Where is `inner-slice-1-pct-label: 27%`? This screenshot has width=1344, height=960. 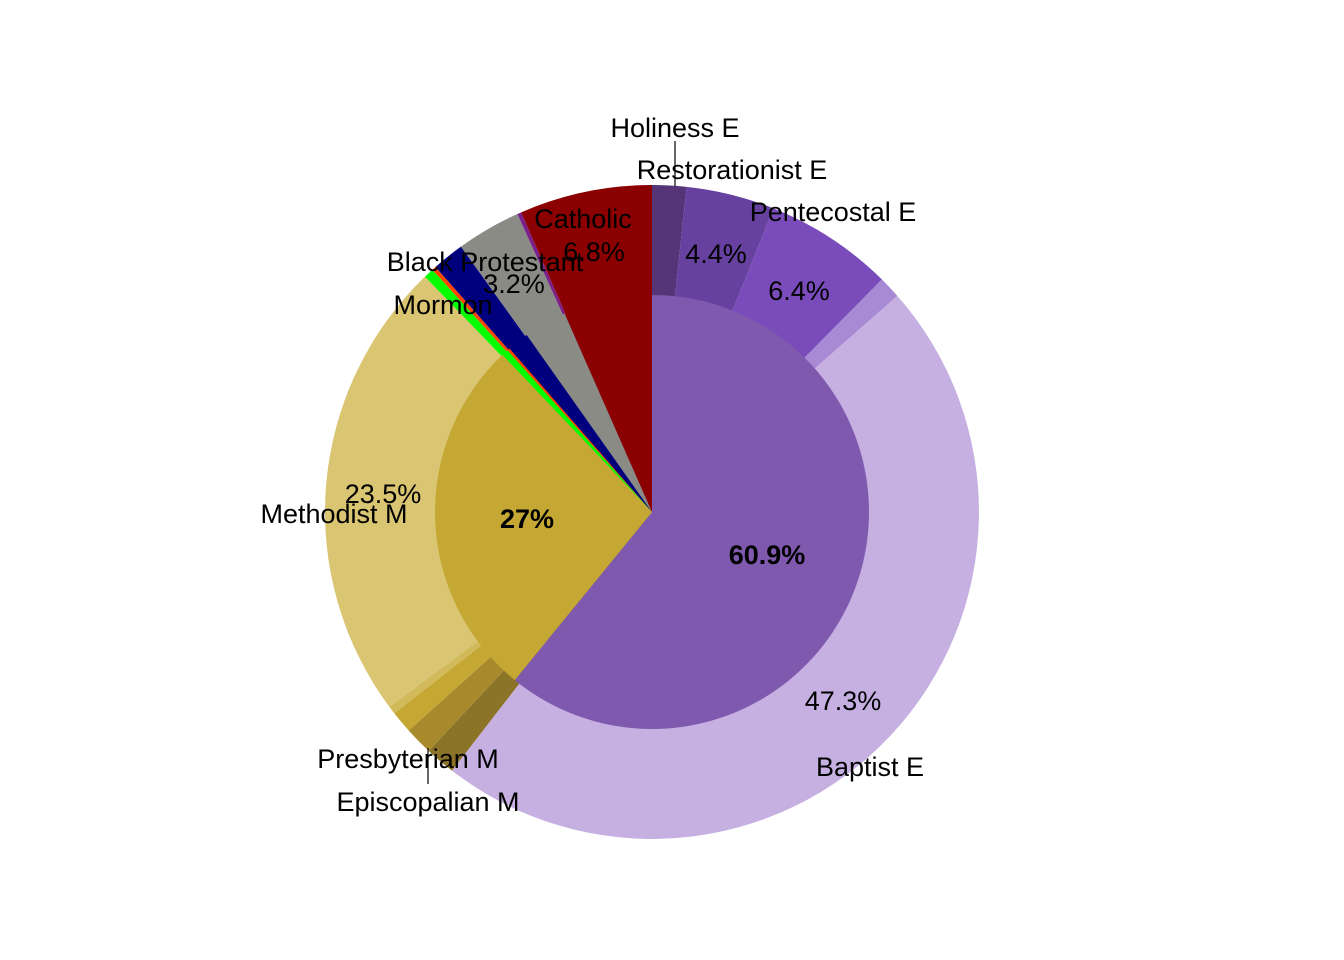 inner-slice-1-pct-label: 27% is located at coordinates (527, 519).